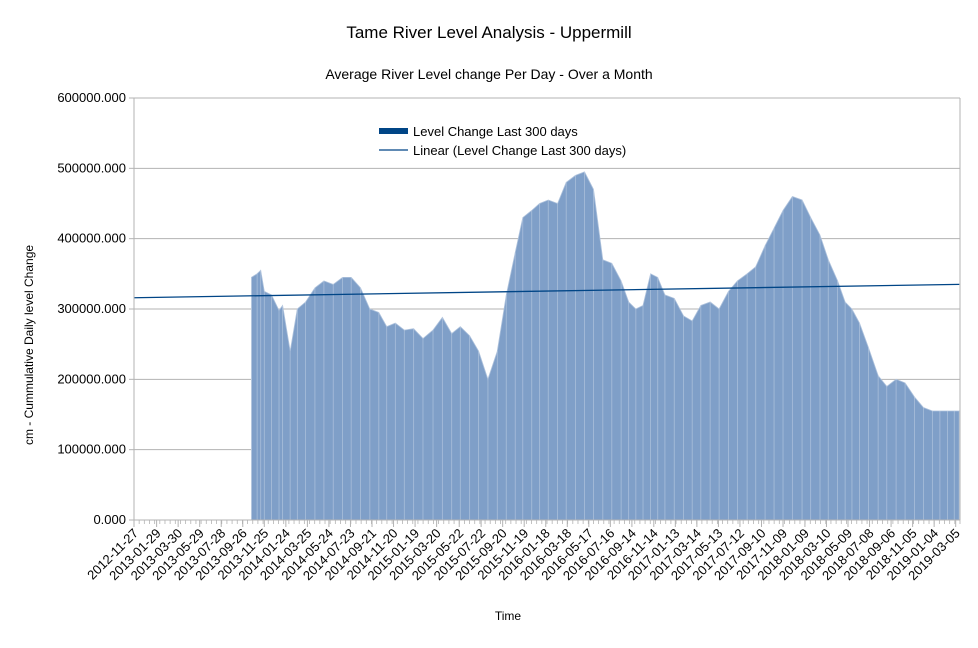 This screenshot has height=648, width=978. I want to click on y-tick-label: 200000.000, so click(91, 378).